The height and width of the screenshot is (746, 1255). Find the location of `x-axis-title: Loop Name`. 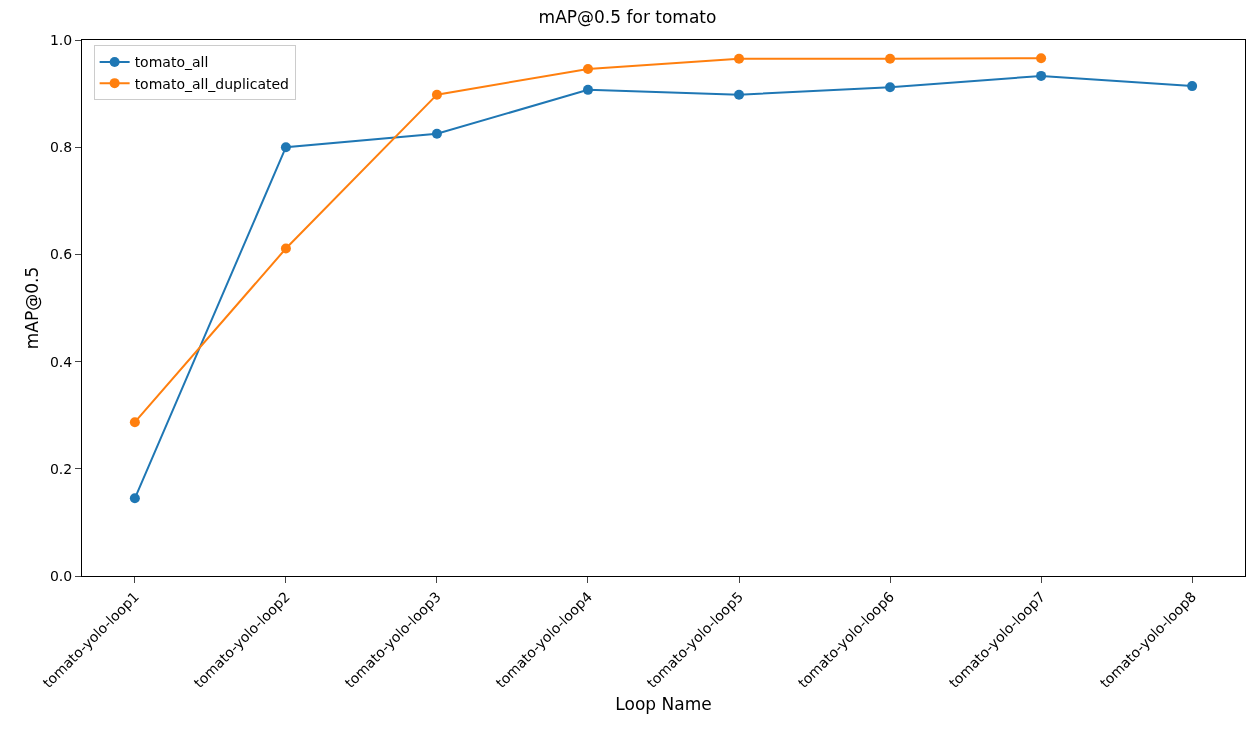

x-axis-title: Loop Name is located at coordinates (663, 704).